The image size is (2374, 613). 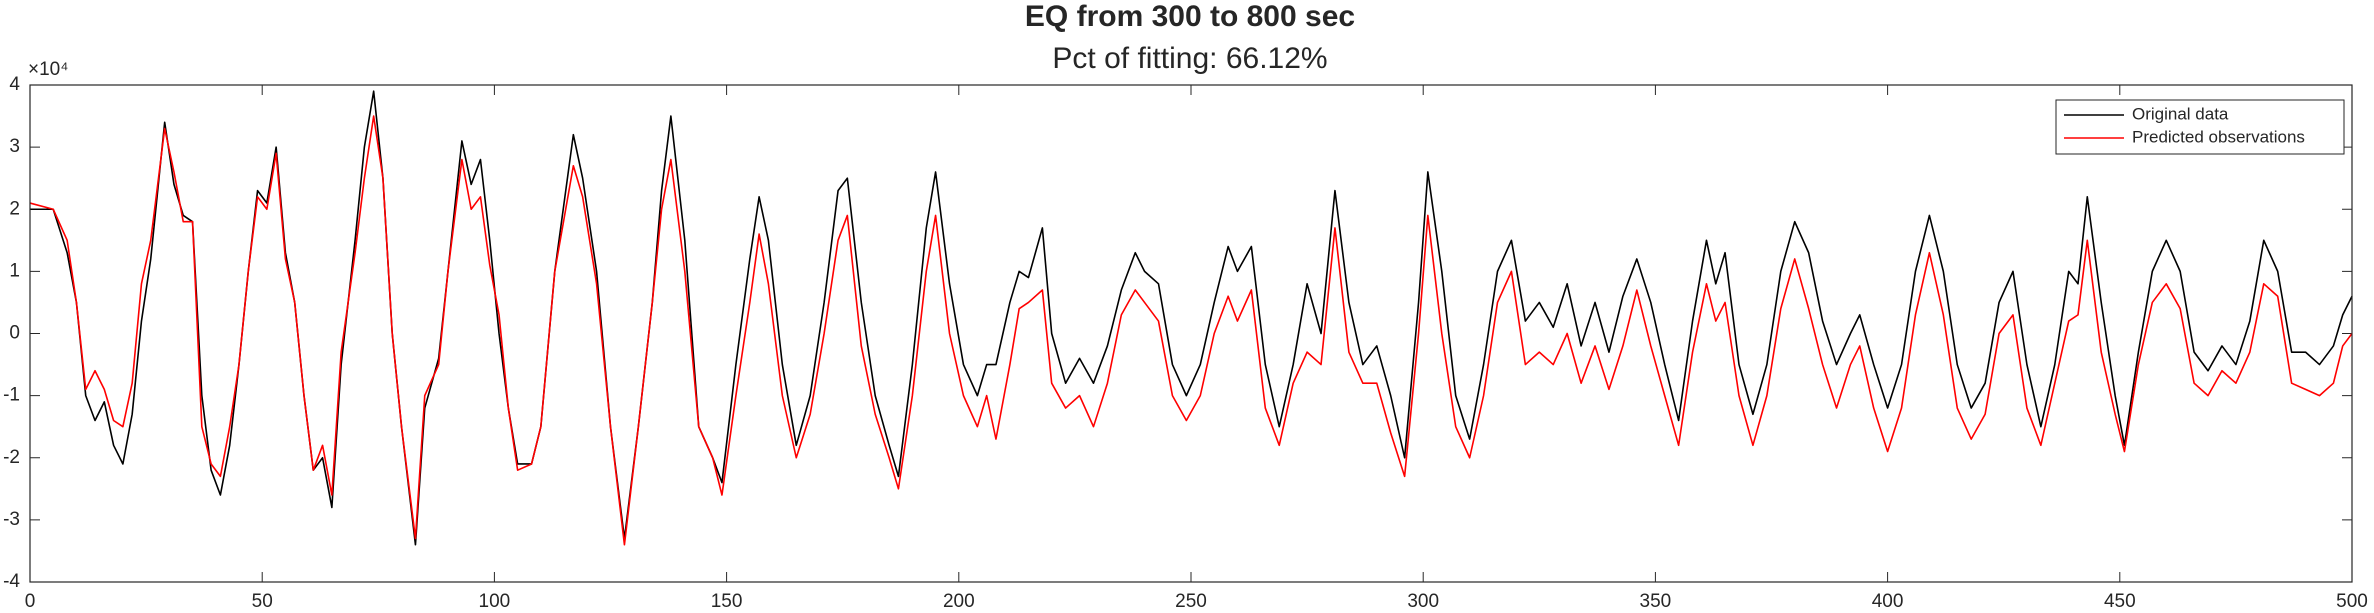 I want to click on chart-subtitle: Pct of fitting: 66.12%, so click(x=1189, y=58).